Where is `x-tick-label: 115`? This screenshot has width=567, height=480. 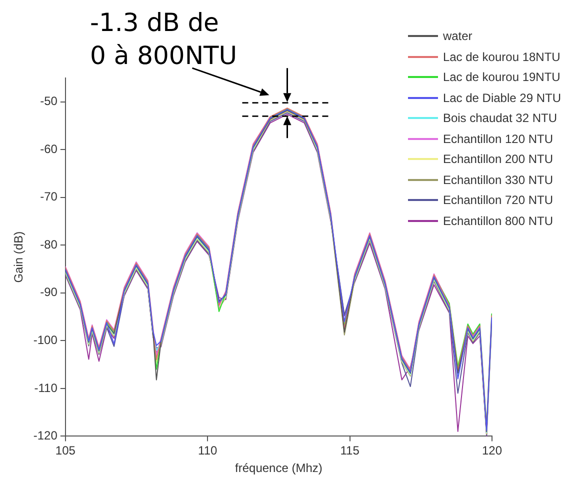
x-tick-label: 115 is located at coordinates (350, 451).